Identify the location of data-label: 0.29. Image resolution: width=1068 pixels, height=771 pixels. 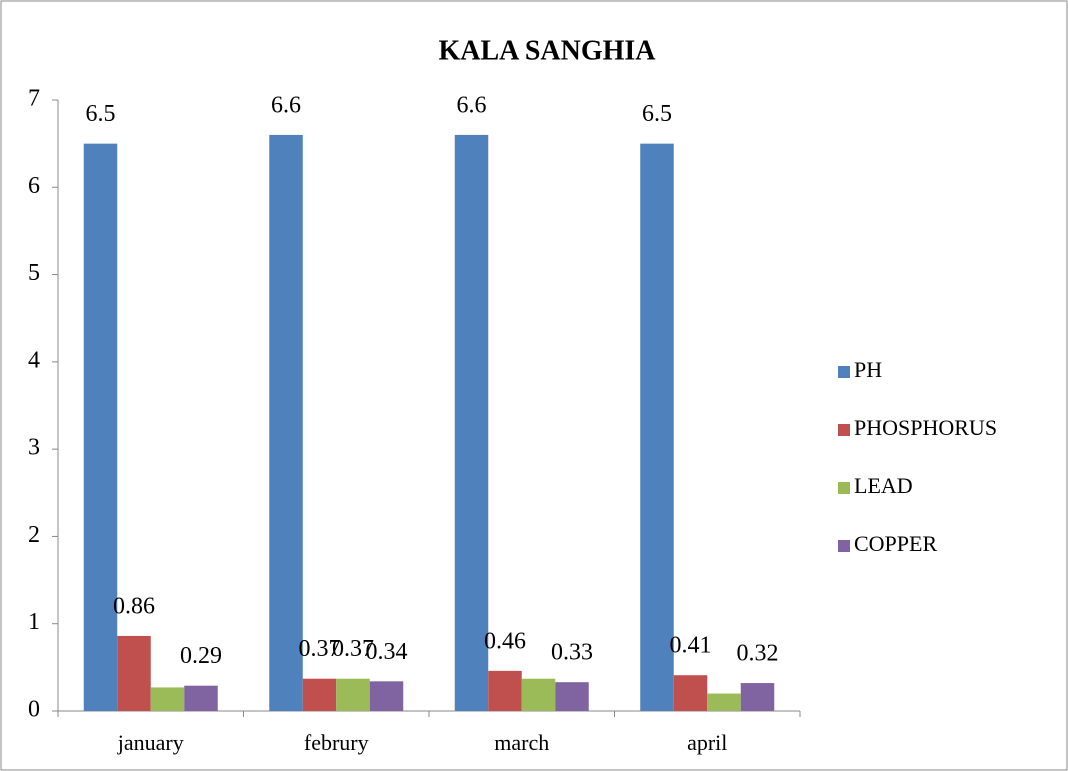
(201, 656).